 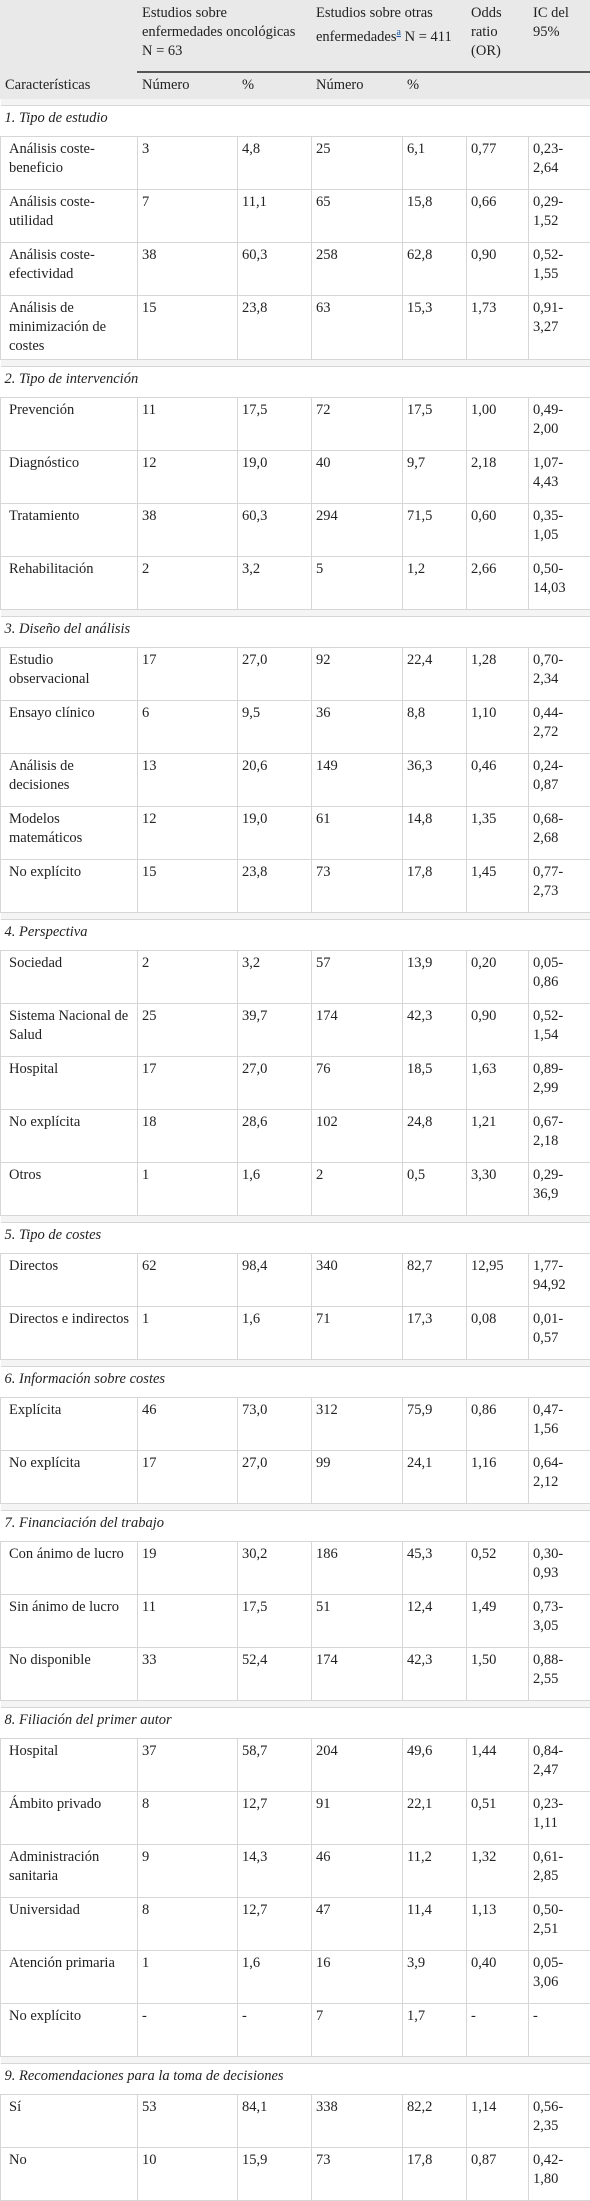 I want to click on section-row: 6. Información sobre costes, so click(x=295, y=1382).